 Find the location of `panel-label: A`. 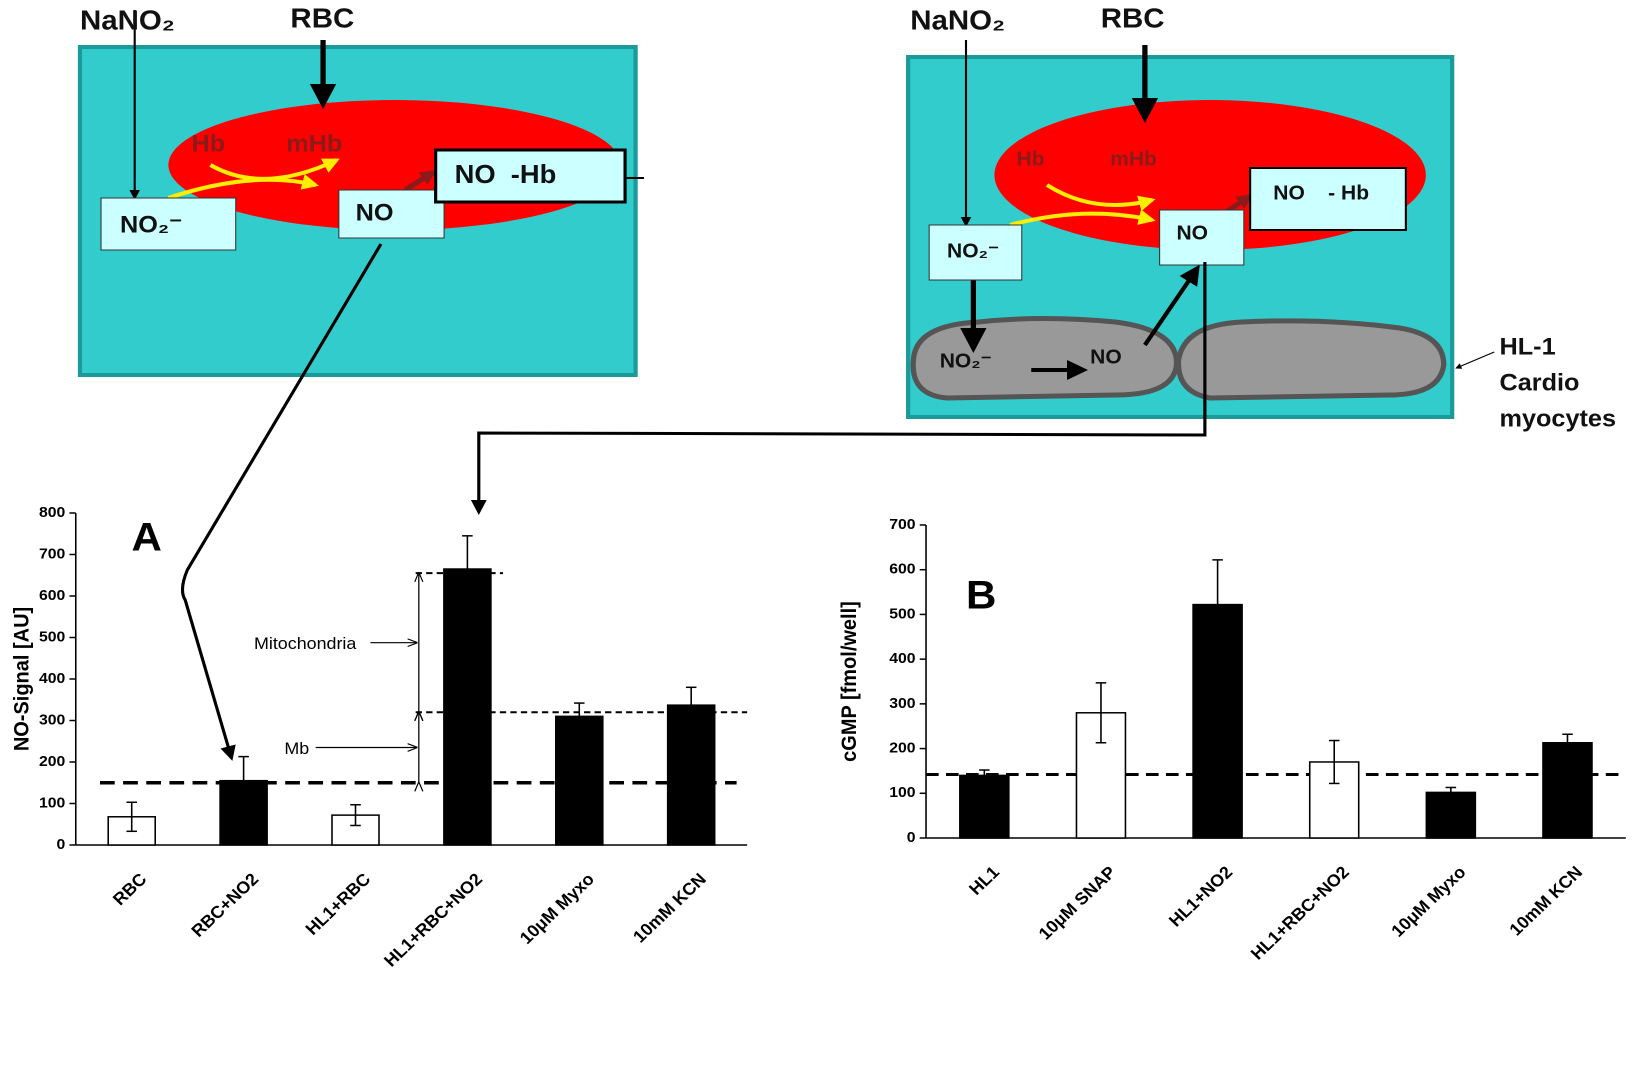

panel-label: A is located at coordinates (147, 537).